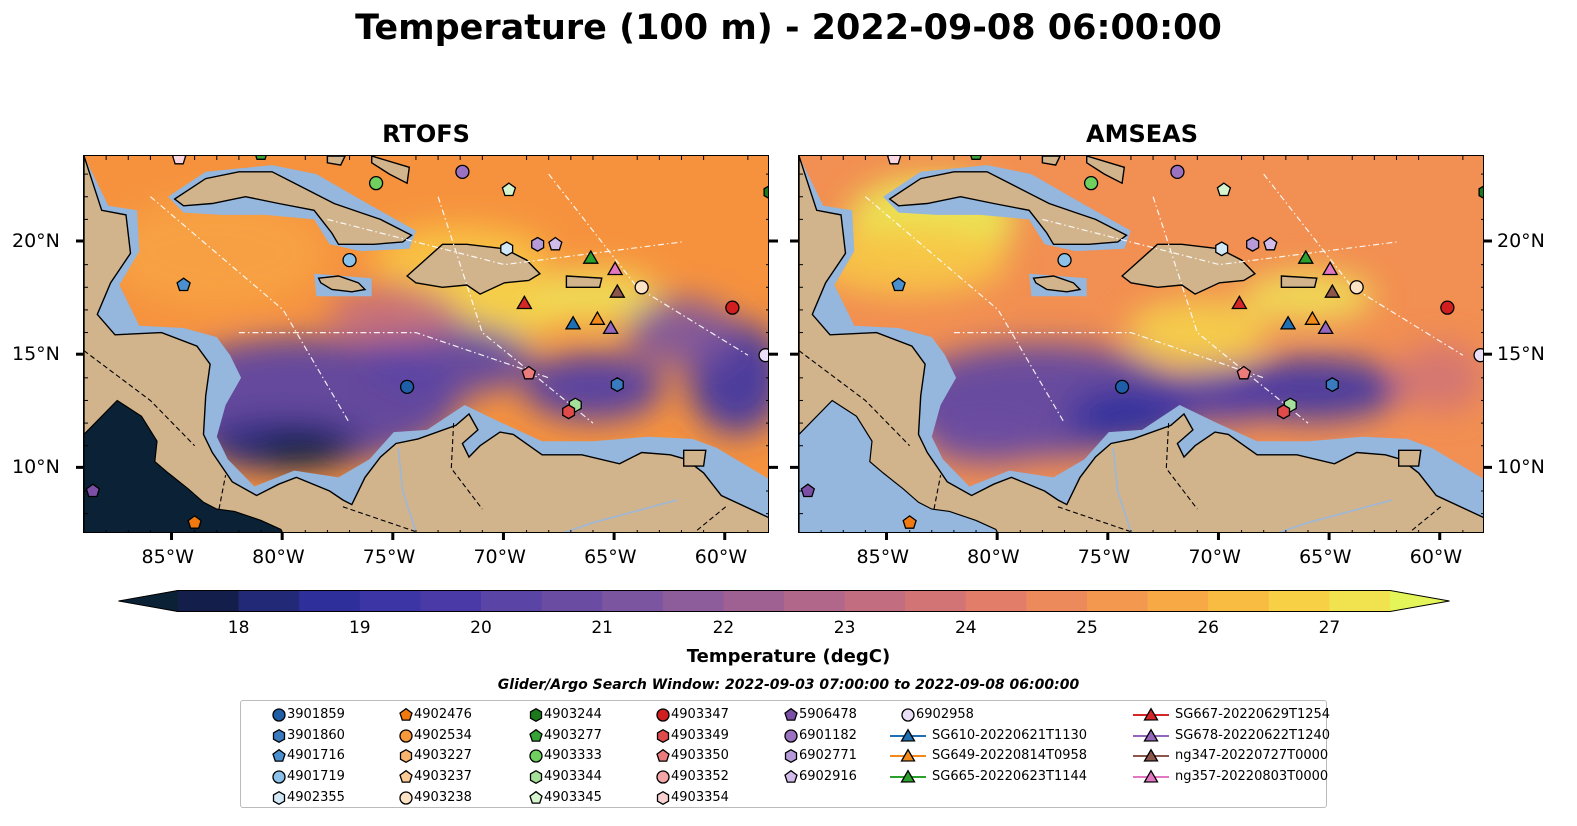 The height and width of the screenshot is (826, 1577). Describe the element at coordinates (443, 714) in the screenshot. I see `legend-label: 4902476` at that location.